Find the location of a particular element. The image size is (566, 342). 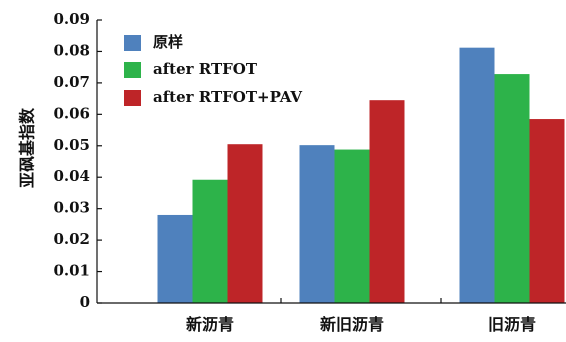

legend-label-1: 原样 is located at coordinates (168, 42).